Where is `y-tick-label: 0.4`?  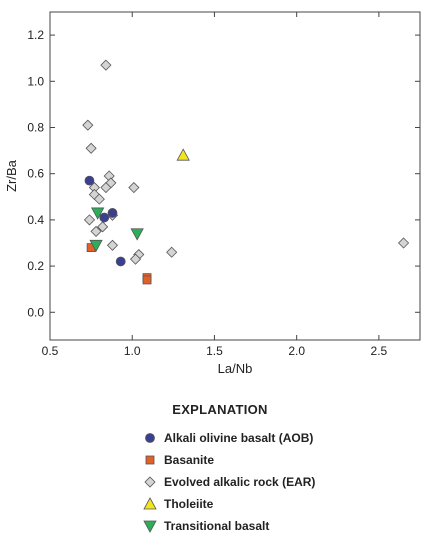 y-tick-label: 0.4 is located at coordinates (35, 220).